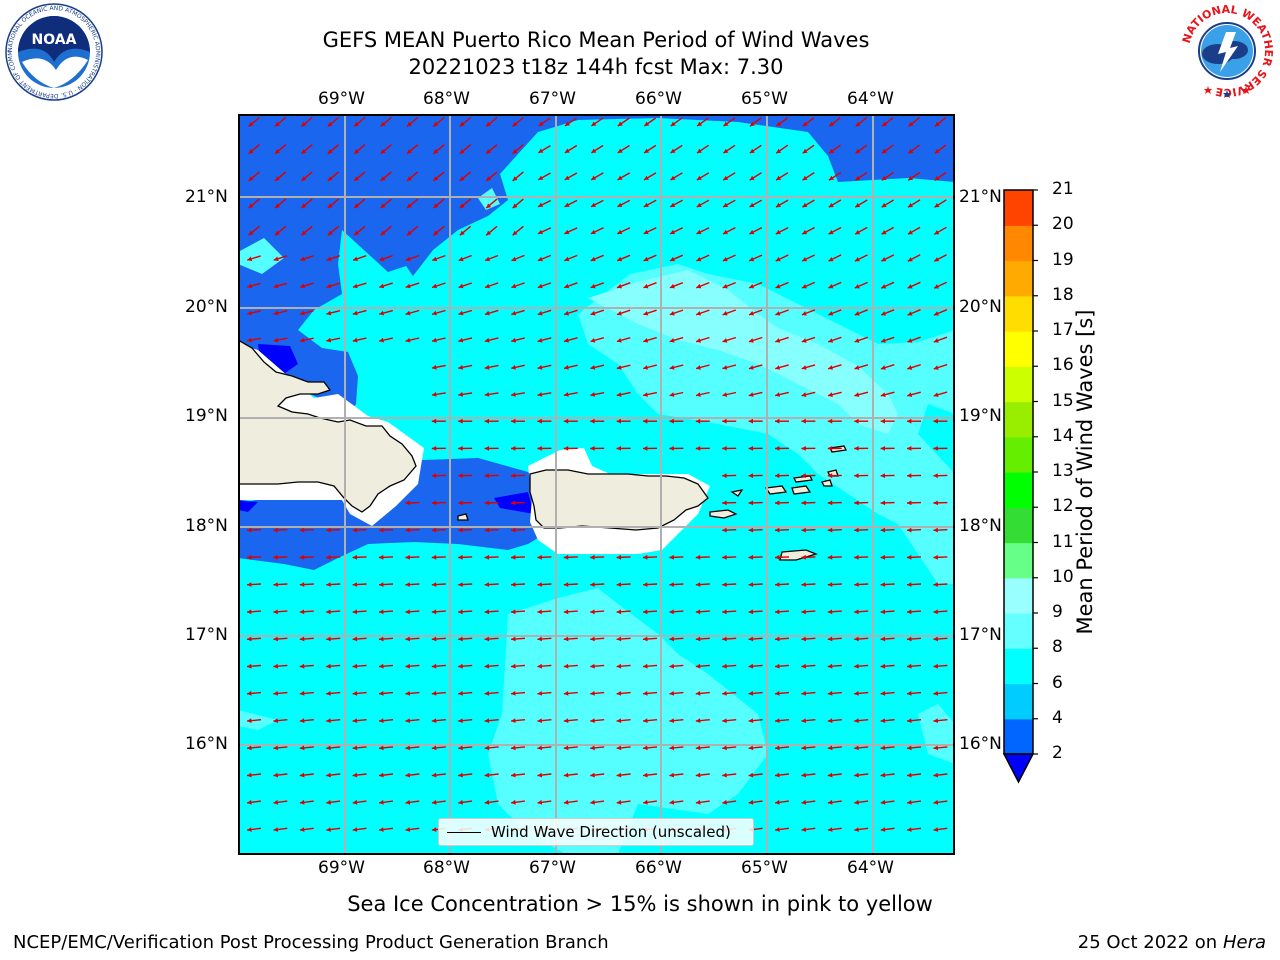 The width and height of the screenshot is (1280, 960). I want to click on contour-6-8-north, so click(489, 199).